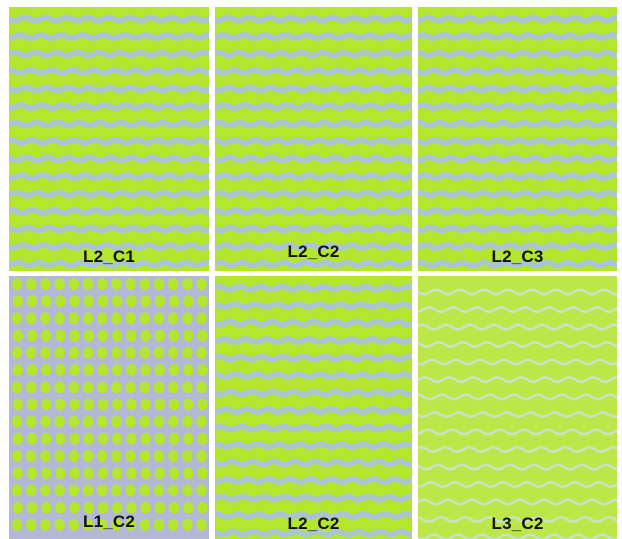 The width and height of the screenshot is (622, 539). Describe the element at coordinates (517, 256) in the screenshot. I see `panel-label: L2_C3` at that location.